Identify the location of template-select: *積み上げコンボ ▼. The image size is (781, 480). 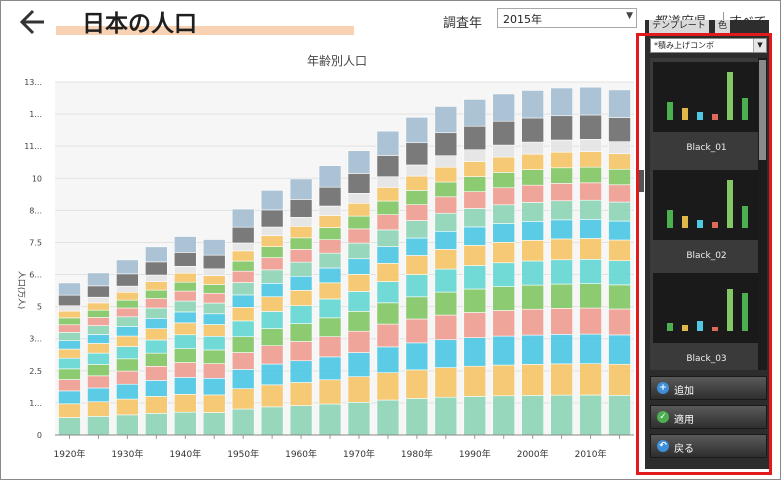
(708, 45).